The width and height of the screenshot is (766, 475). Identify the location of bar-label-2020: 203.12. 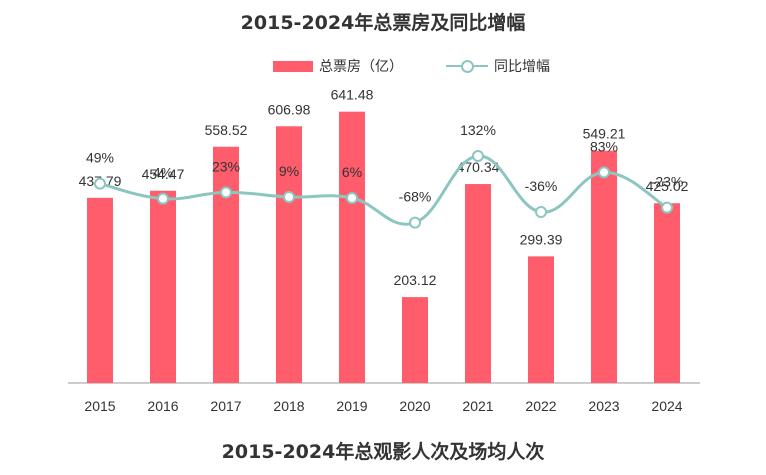
(415, 280).